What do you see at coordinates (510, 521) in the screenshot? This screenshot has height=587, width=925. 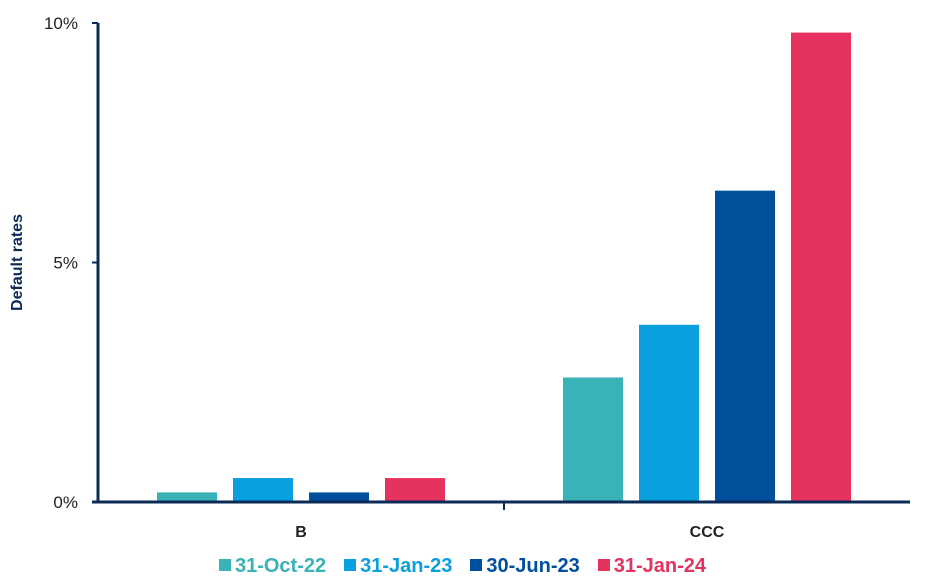 I see `x-axis-labels: B CCC` at bounding box center [510, 521].